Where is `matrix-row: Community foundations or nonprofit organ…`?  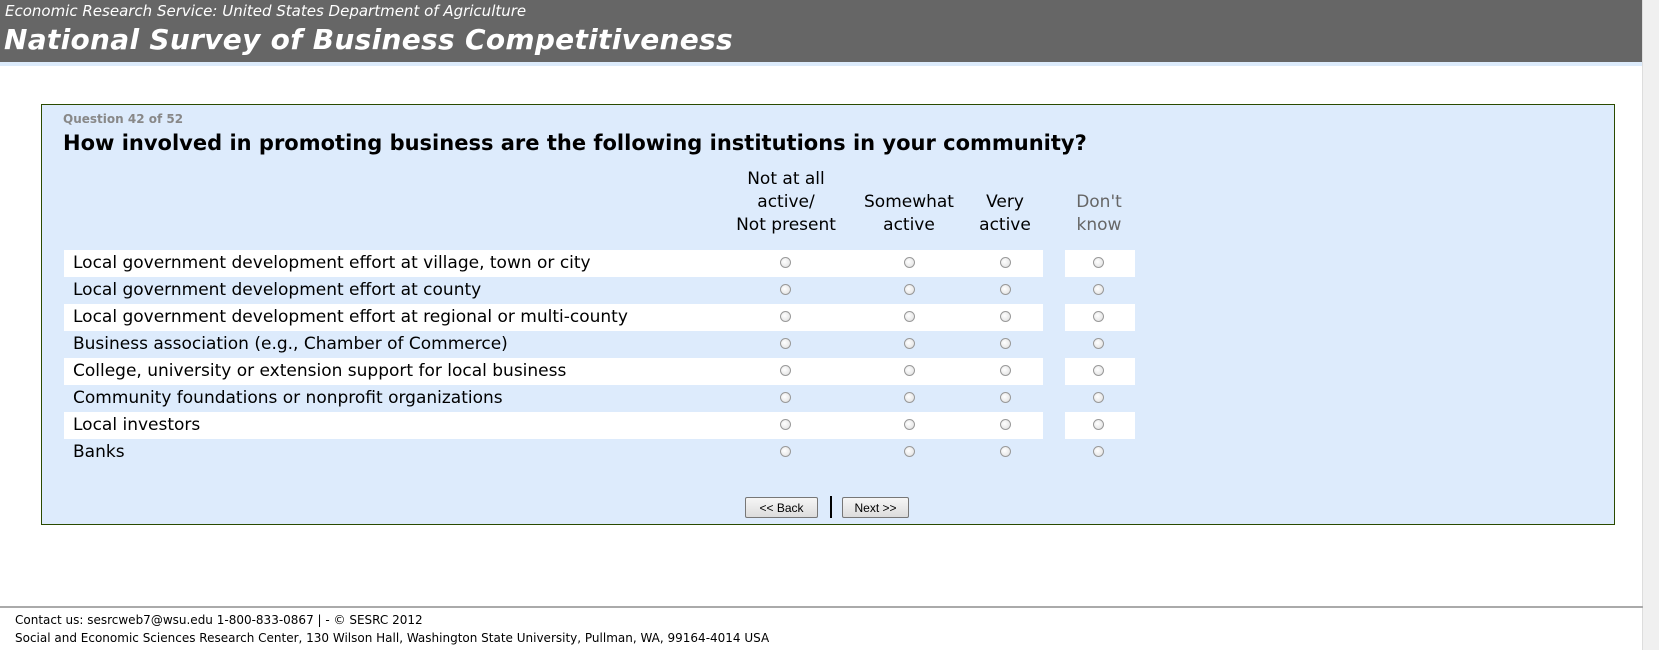 matrix-row: Community foundations or nonprofit organ… is located at coordinates (599, 398).